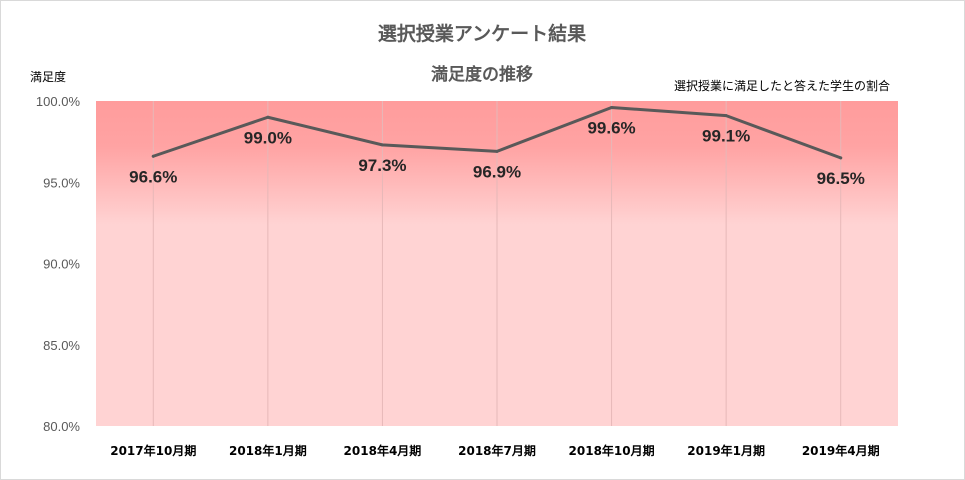  I want to click on y-tick-label: 95.0%, so click(61, 182).